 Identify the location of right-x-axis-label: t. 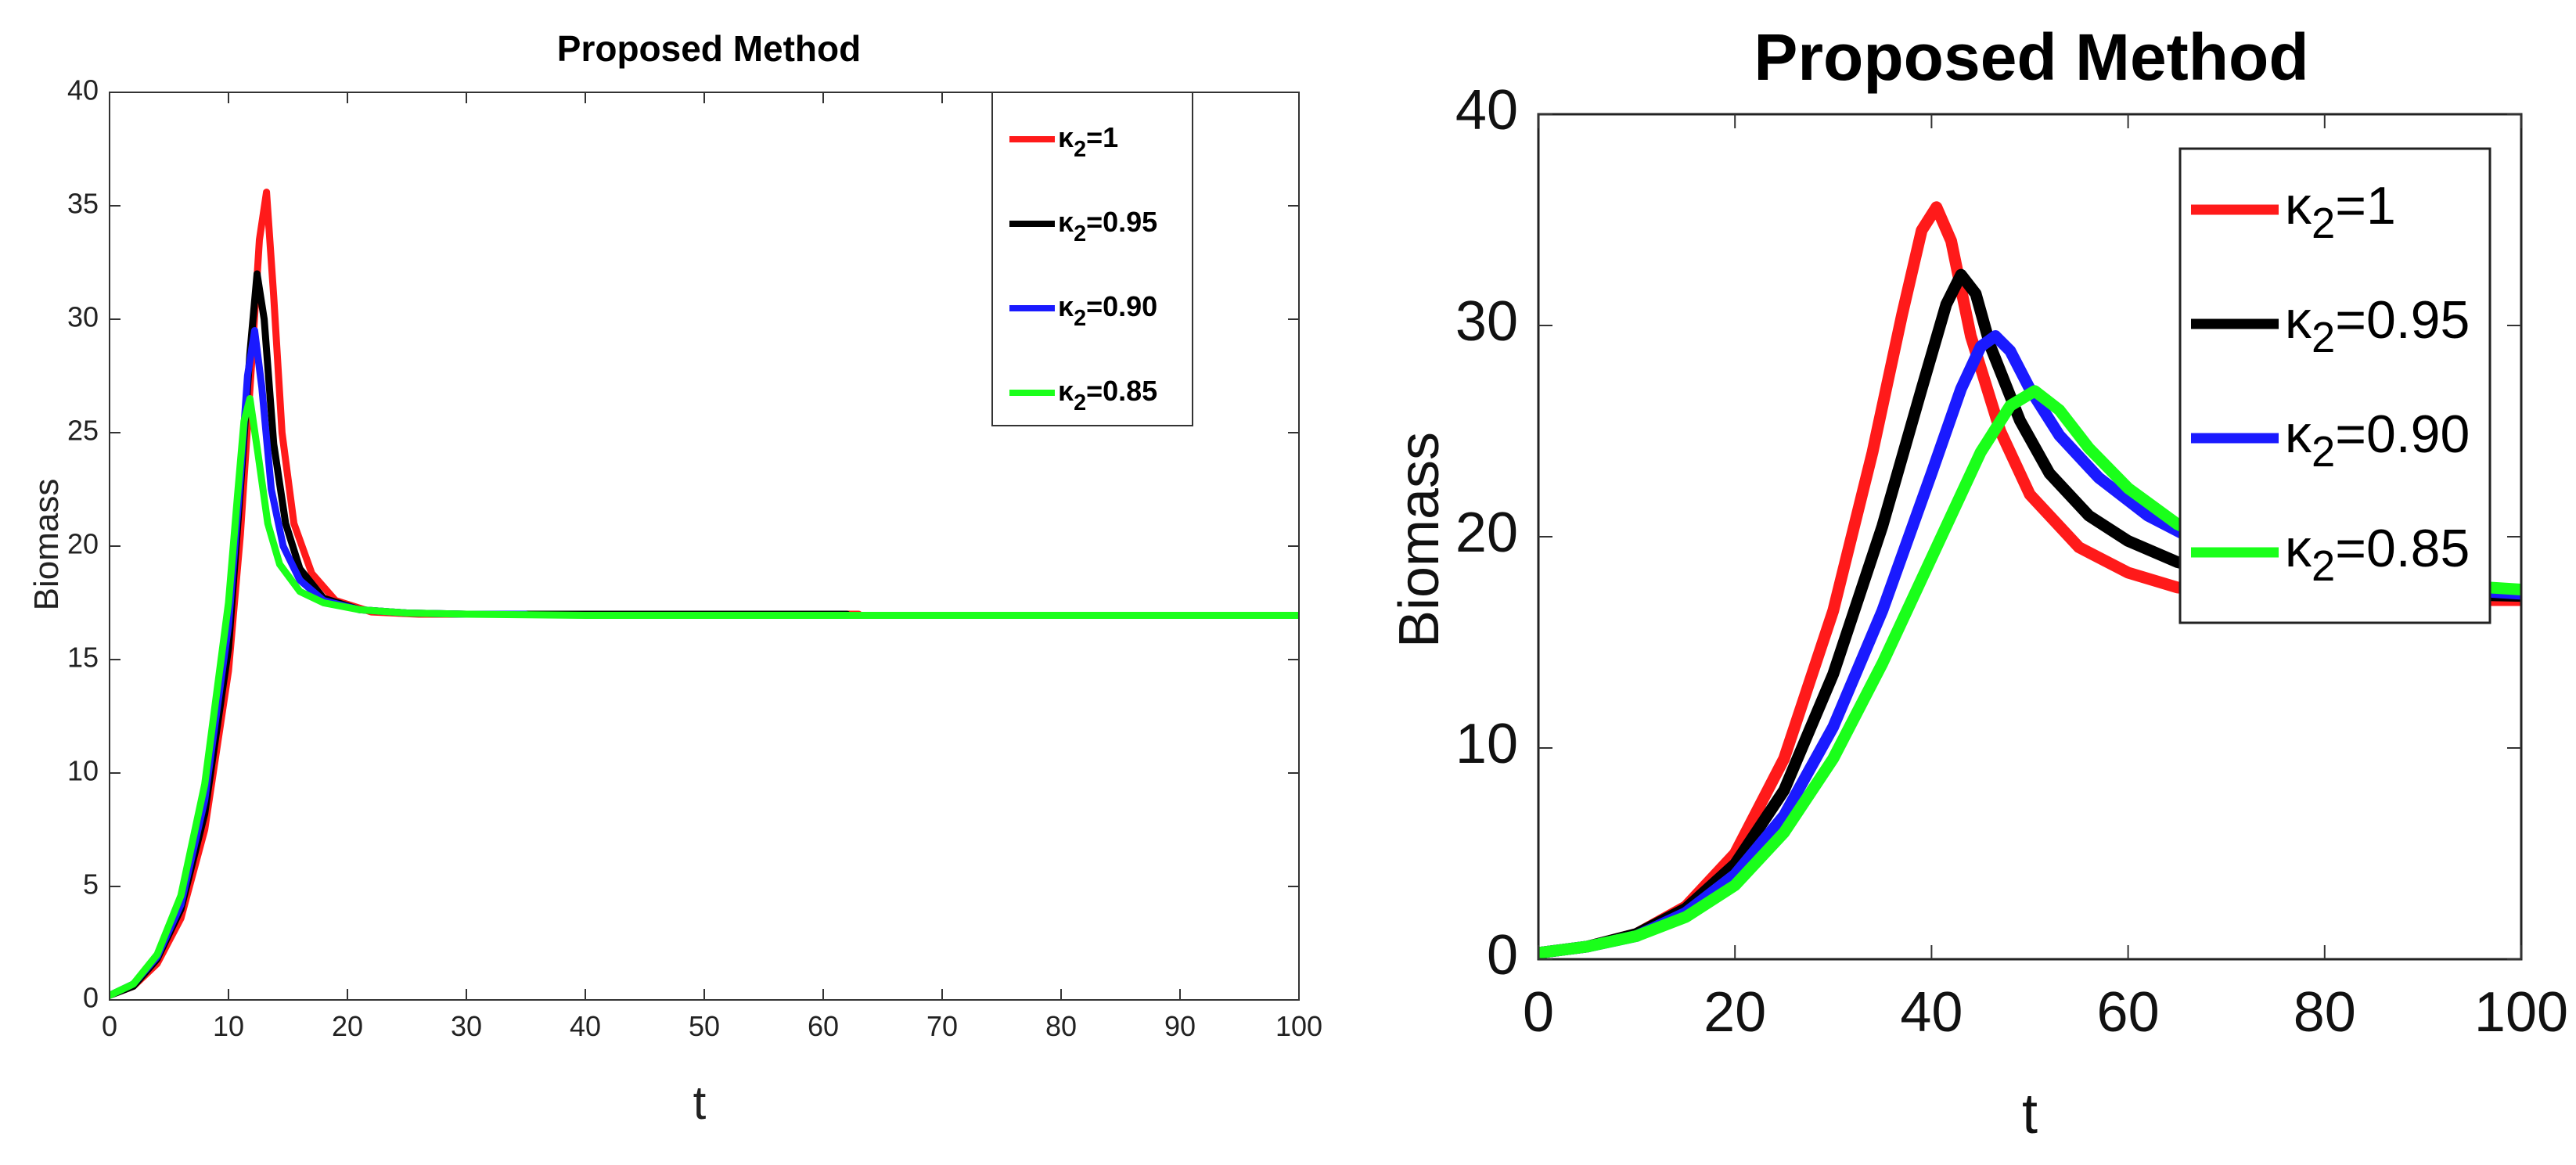
(2030, 1114).